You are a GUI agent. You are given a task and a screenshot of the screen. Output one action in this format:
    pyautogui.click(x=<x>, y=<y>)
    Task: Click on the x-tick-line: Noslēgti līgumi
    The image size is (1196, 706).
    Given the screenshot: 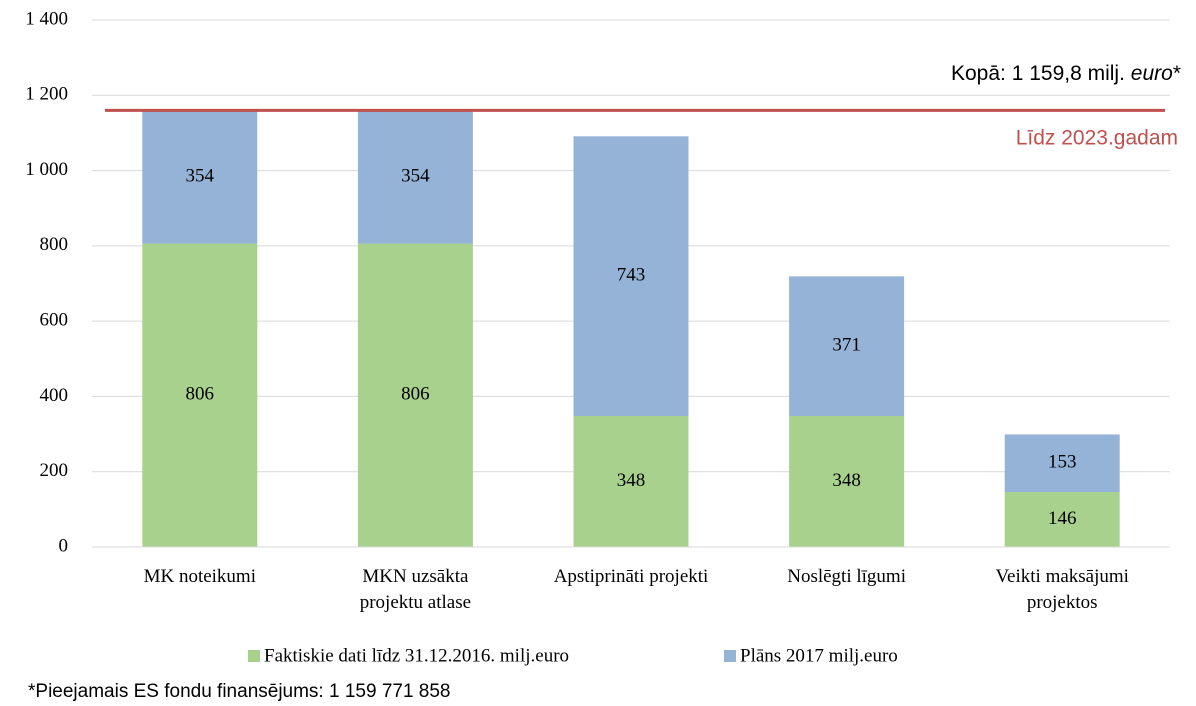 What is the action you would take?
    pyautogui.click(x=846, y=576)
    